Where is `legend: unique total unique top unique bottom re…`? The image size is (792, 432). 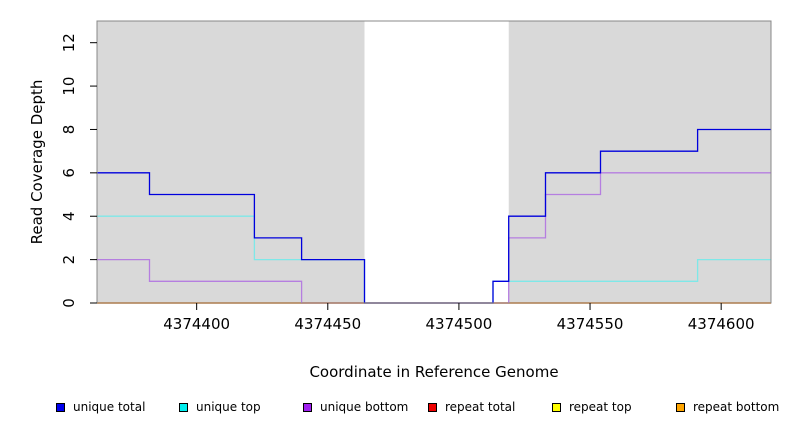 legend: unique total unique top unique bottom re… is located at coordinates (396, 409).